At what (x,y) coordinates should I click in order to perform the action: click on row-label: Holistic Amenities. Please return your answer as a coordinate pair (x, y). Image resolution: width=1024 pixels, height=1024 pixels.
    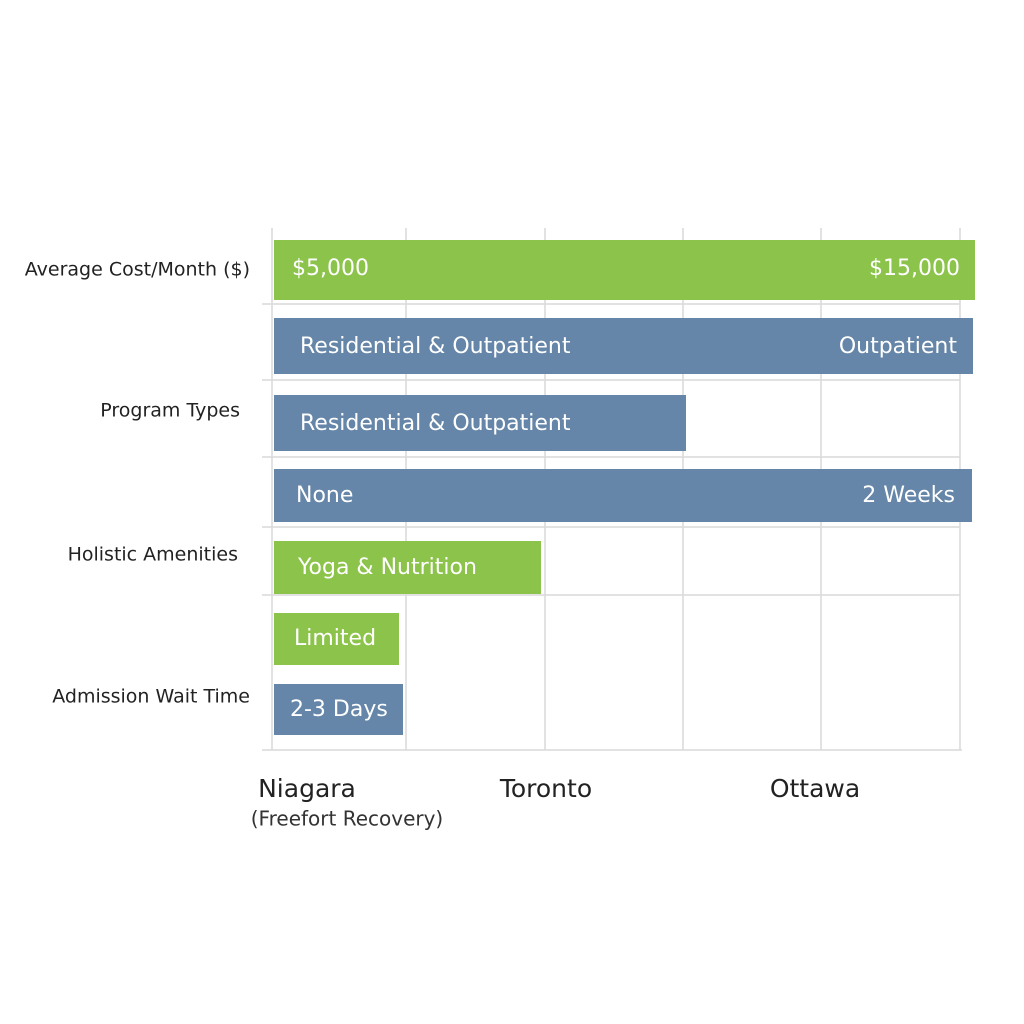
    Looking at the image, I should click on (153, 555).